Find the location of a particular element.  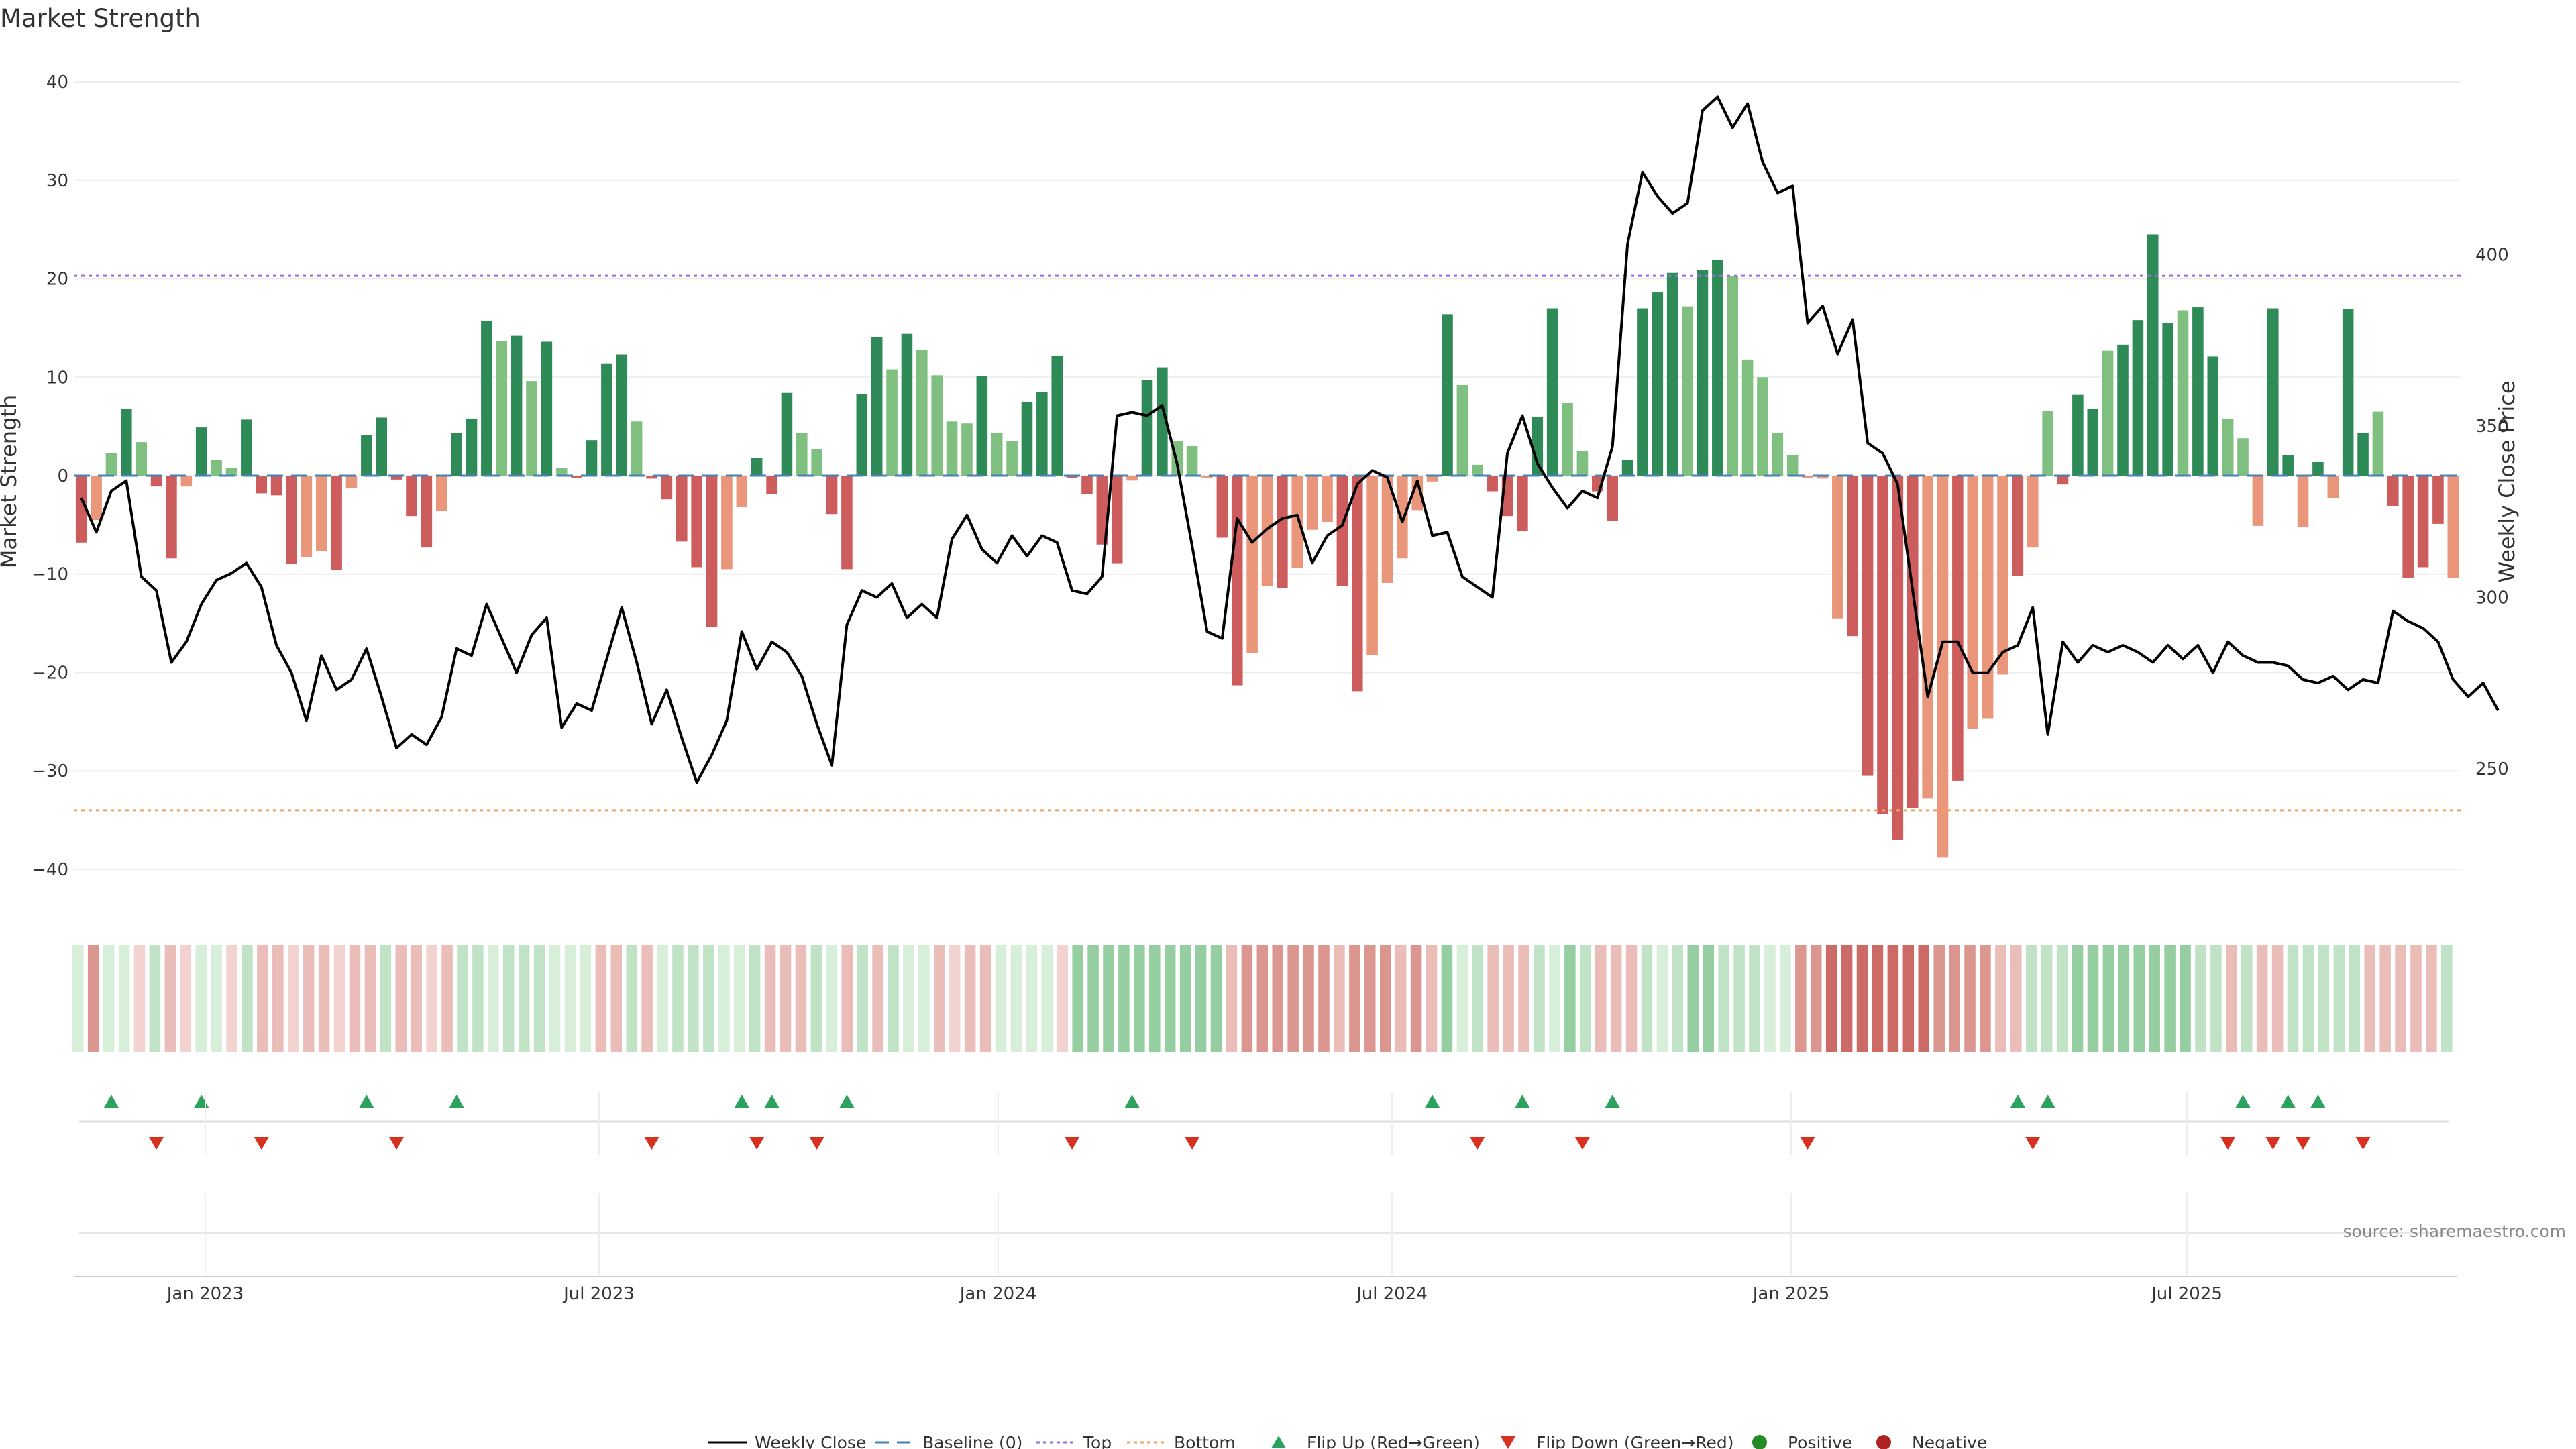

y-right-tick-label: 250 is located at coordinates (2492, 769).